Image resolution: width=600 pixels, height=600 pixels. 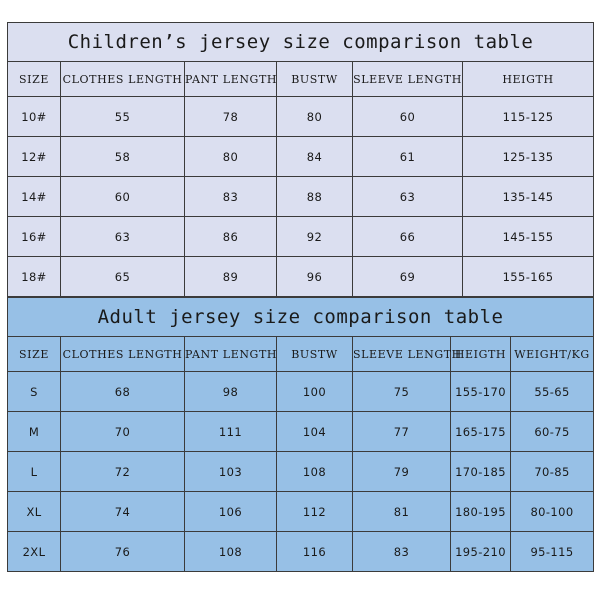 I want to click on children-cell-size: 14#, so click(x=34, y=196).